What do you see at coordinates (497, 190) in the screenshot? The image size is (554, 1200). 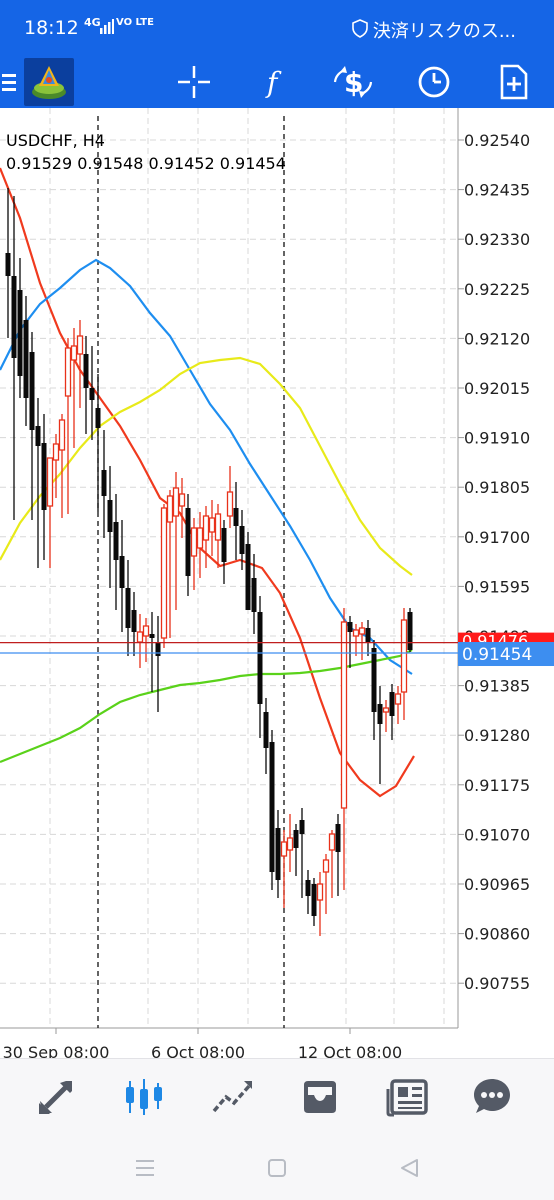 I see `price-tick-label: 0.92435` at bounding box center [497, 190].